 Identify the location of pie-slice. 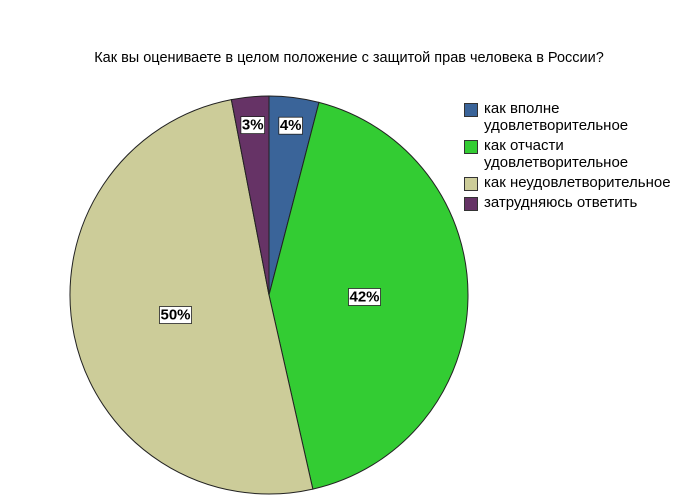
(250, 195).